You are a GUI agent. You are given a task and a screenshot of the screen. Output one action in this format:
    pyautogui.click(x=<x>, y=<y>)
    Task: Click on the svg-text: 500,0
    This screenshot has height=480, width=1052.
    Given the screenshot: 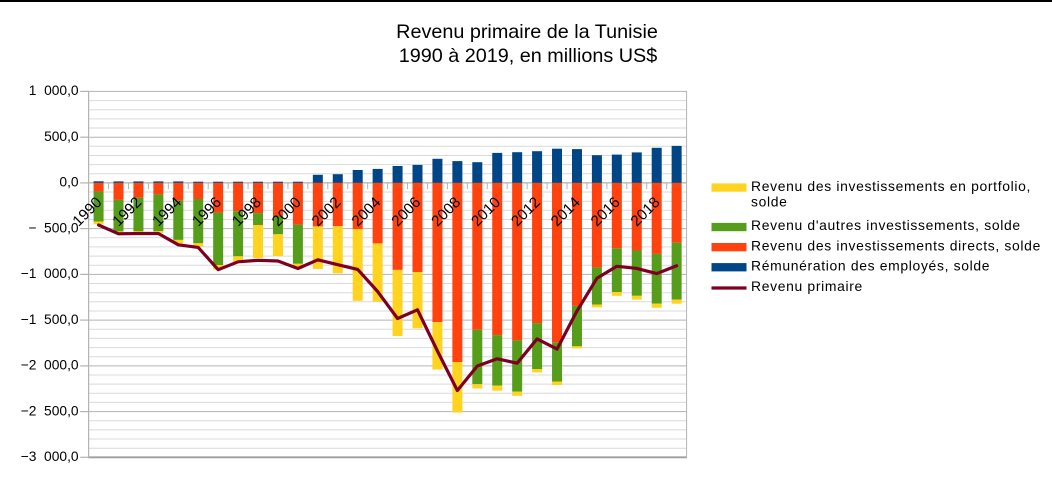 What is the action you would take?
    pyautogui.click(x=61, y=136)
    